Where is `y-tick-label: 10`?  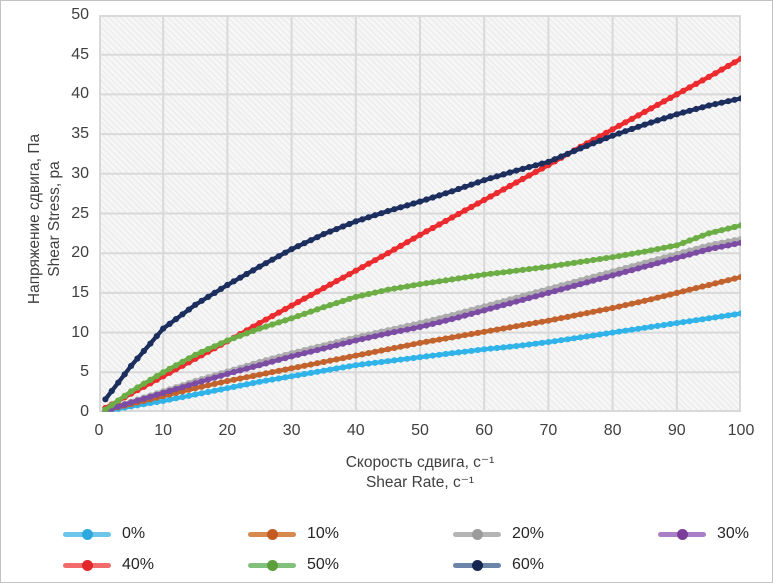
y-tick-label: 10 is located at coordinates (80, 332).